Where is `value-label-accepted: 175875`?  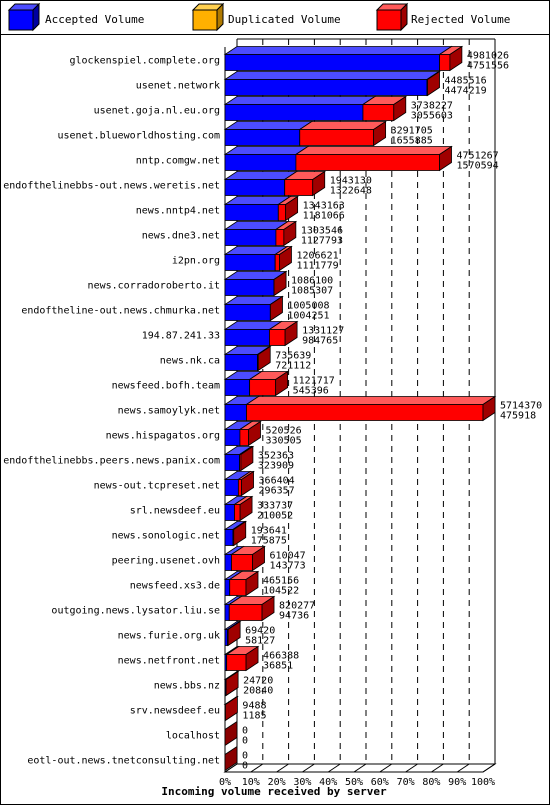 value-label-accepted: 175875 is located at coordinates (269, 541).